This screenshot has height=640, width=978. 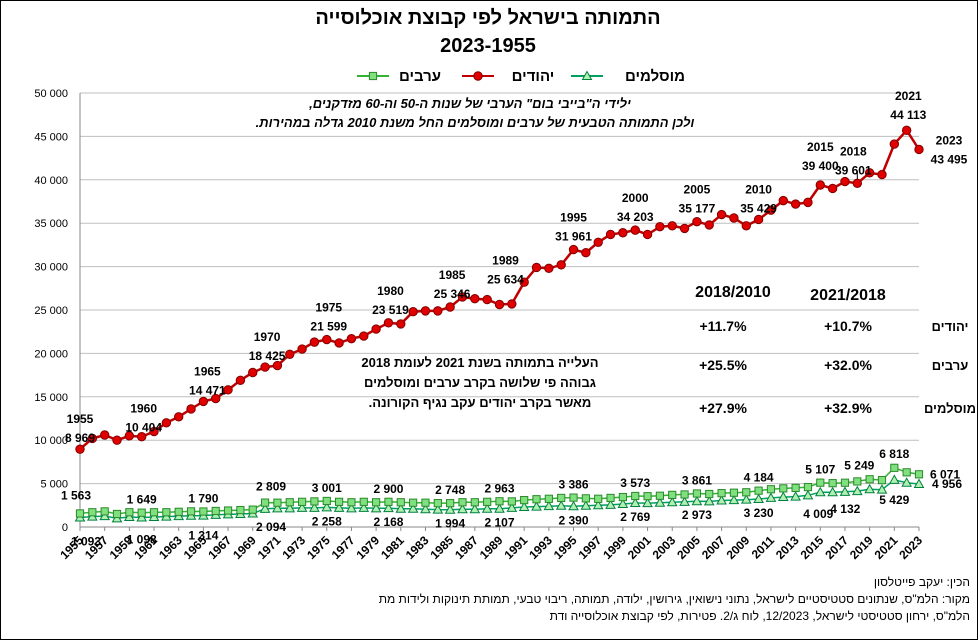 What do you see at coordinates (452, 294) in the screenshot?
I see `annotation-value-1985: 25 346` at bounding box center [452, 294].